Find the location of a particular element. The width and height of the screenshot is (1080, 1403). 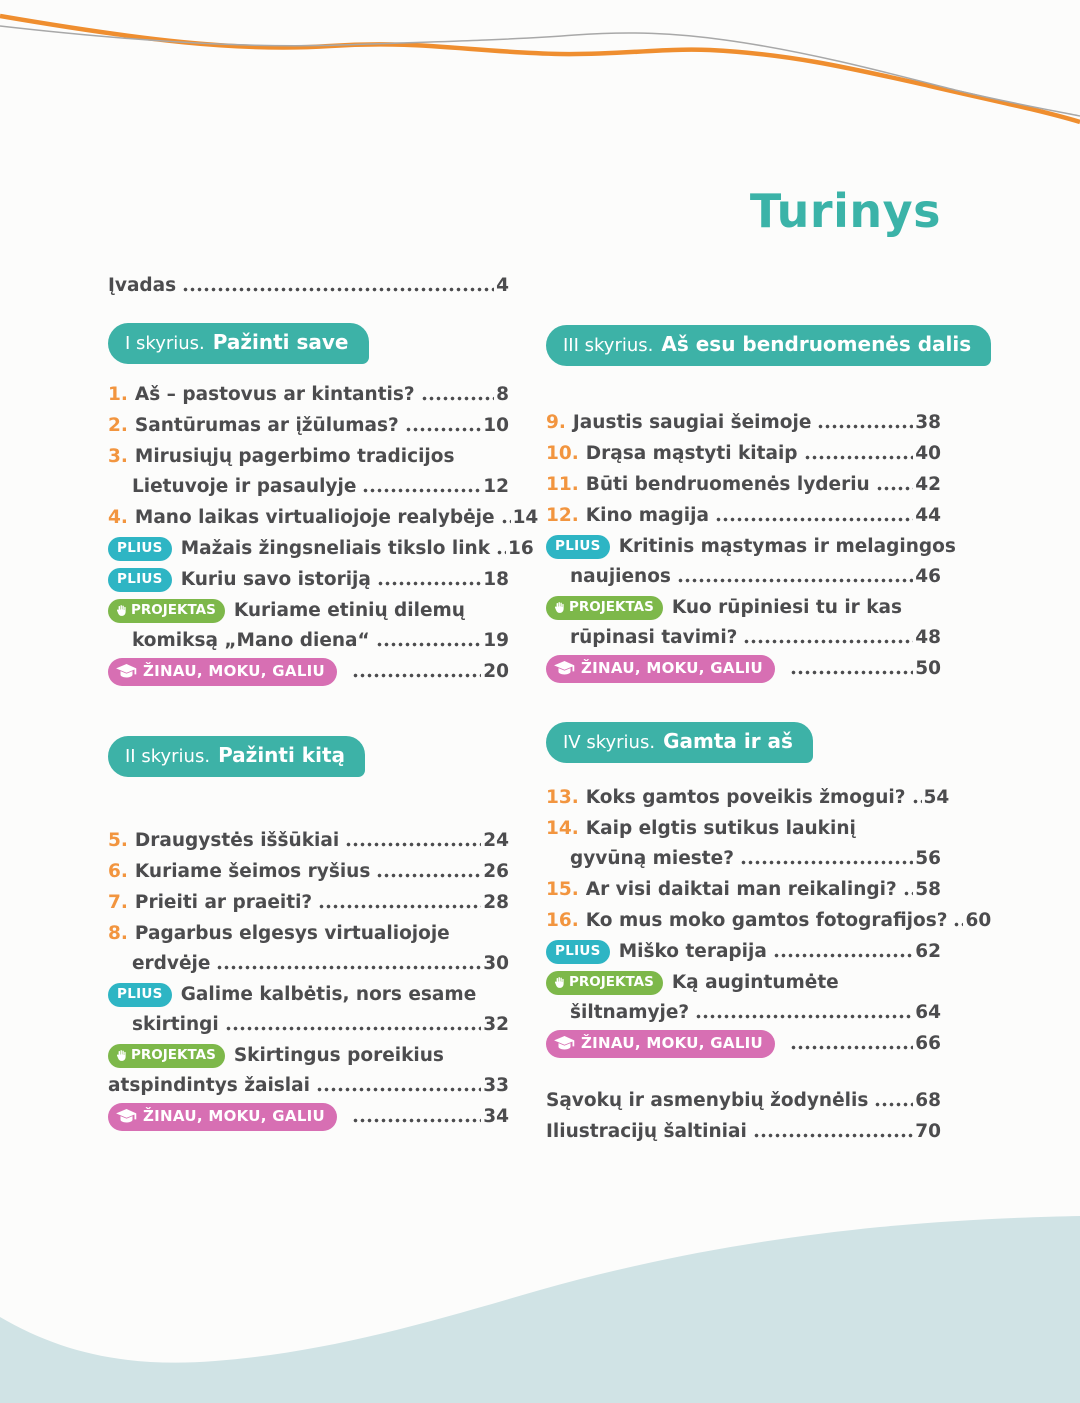

toc-entry: ŽINAU, MOKU, GALIU 20 is located at coordinates (308, 672).